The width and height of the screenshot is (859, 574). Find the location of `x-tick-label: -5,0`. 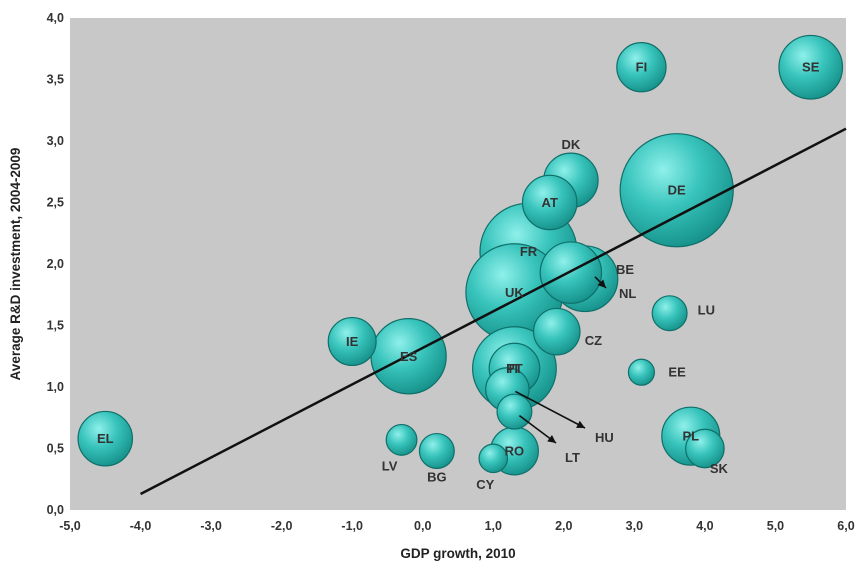

x-tick-label: -5,0 is located at coordinates (70, 526).